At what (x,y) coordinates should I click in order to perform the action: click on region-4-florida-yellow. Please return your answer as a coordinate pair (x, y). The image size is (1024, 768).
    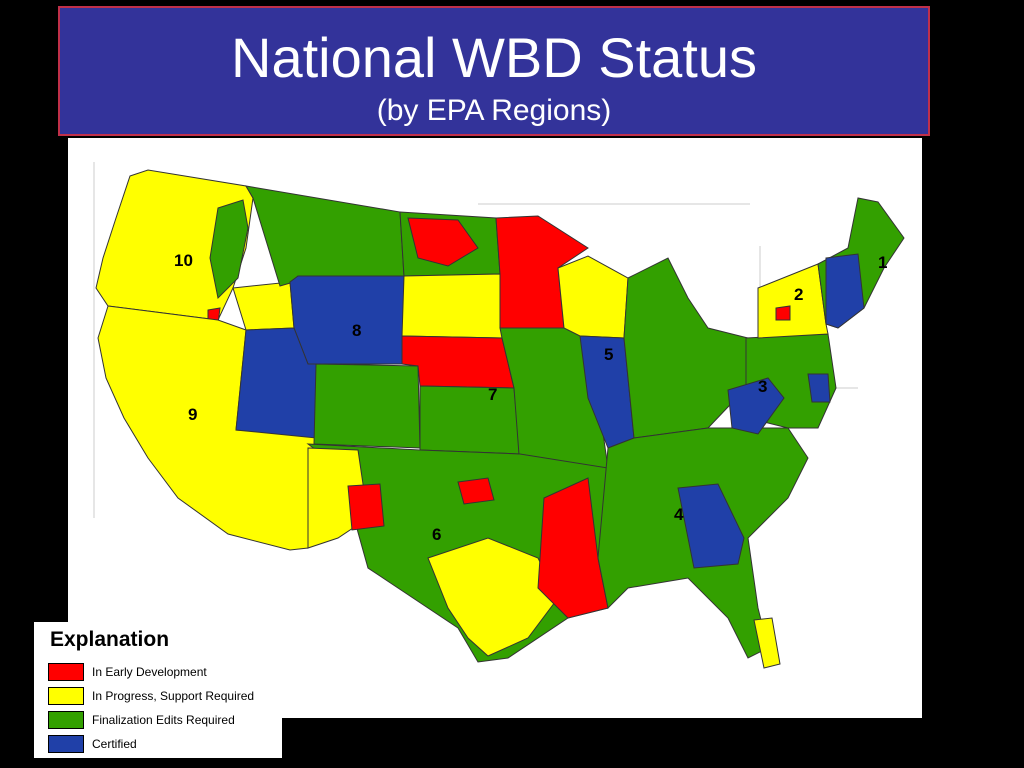
    Looking at the image, I should click on (767, 643).